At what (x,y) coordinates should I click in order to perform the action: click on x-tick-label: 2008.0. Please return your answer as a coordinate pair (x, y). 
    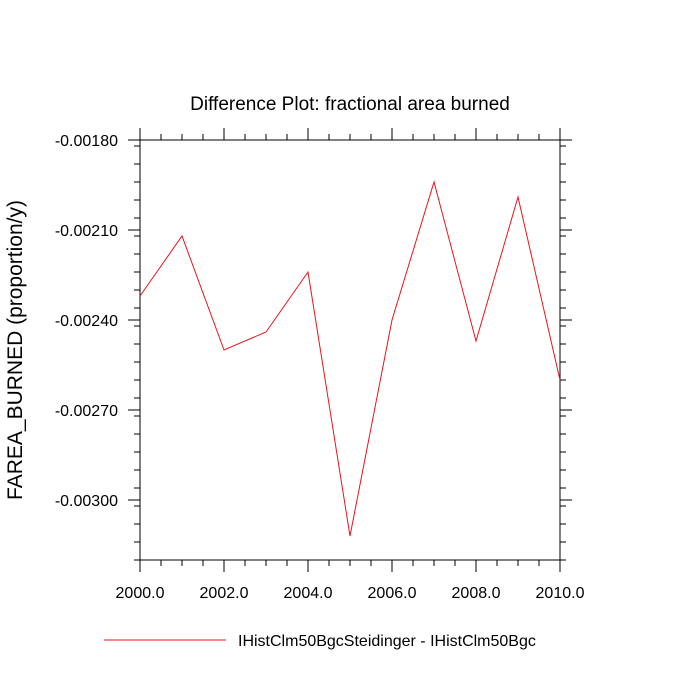
    Looking at the image, I should click on (476, 593).